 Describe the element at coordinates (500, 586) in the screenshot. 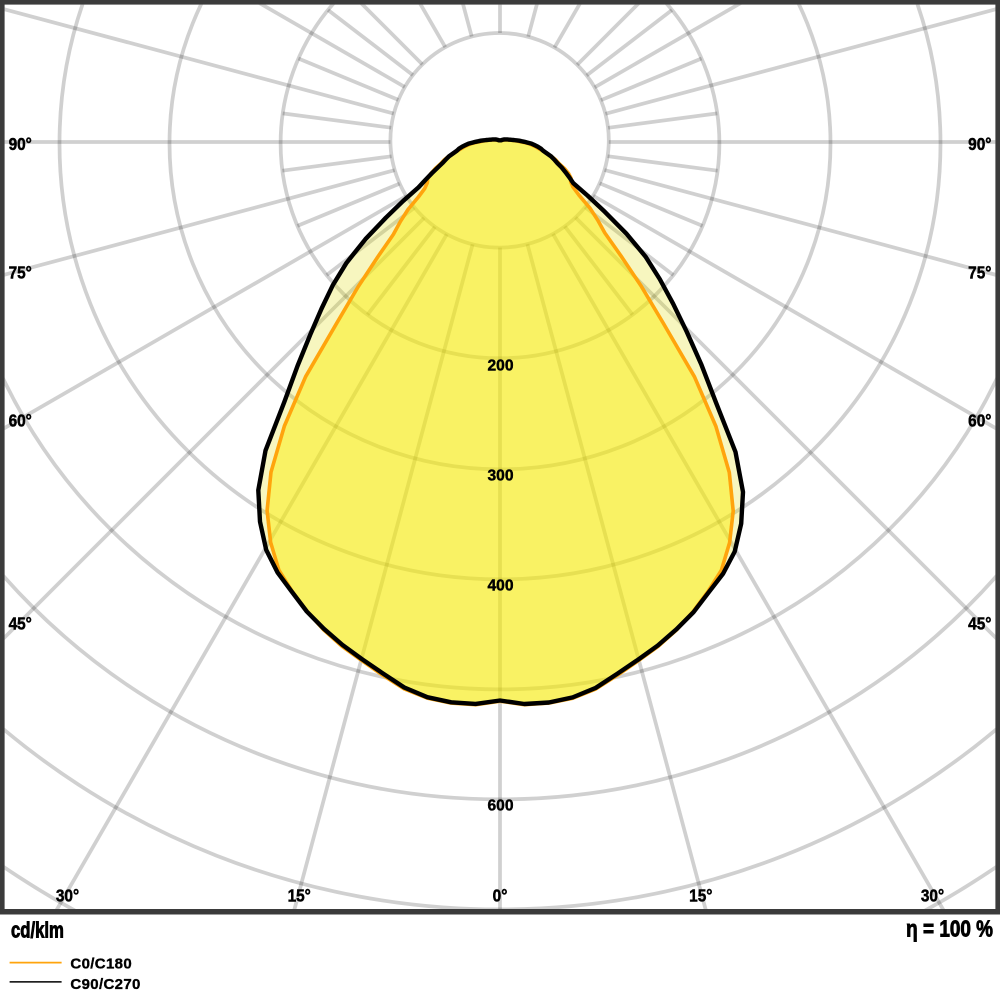

I see `svg-text: 400` at that location.